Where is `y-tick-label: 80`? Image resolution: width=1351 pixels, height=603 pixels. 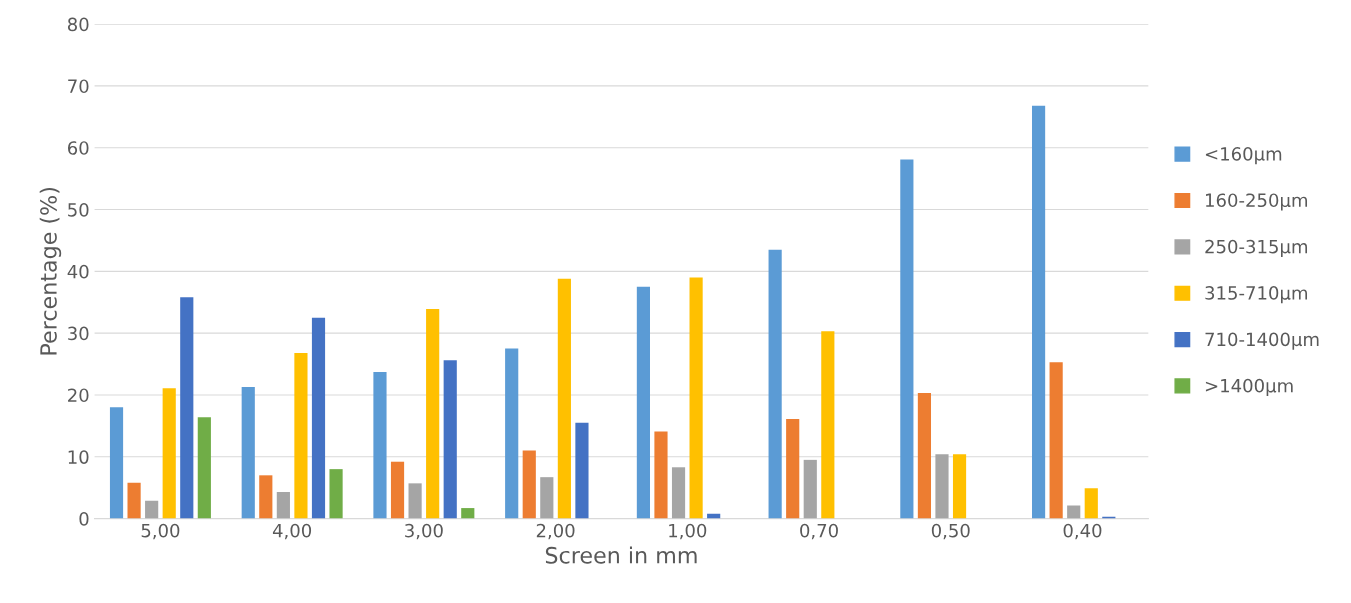
y-tick-label: 80 is located at coordinates (78, 24).